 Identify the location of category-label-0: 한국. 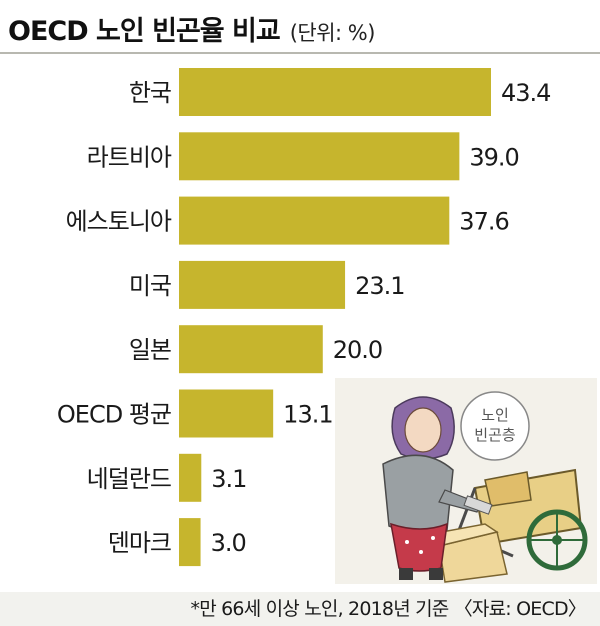
(150, 93).